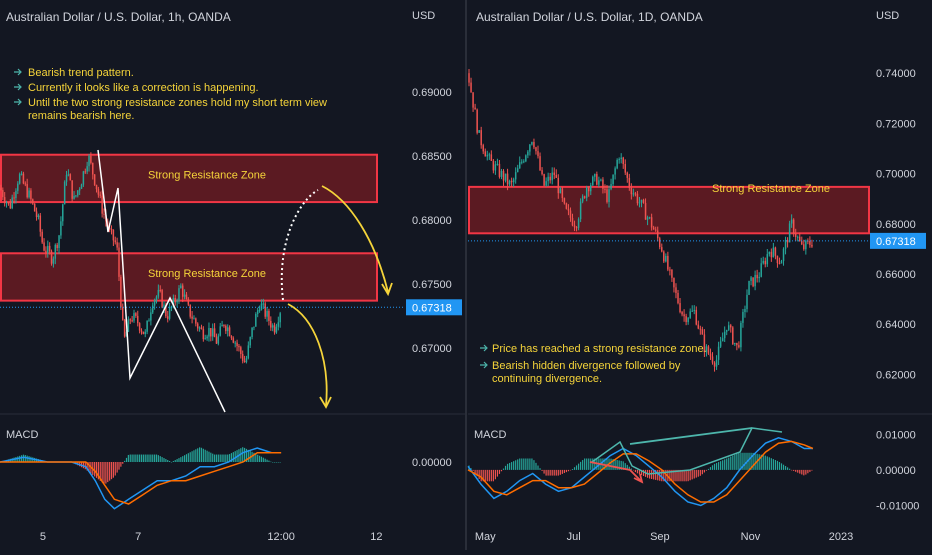 The height and width of the screenshot is (555, 932). Describe the element at coordinates (686, 455) in the screenshot. I see `drawings-right` at that location.